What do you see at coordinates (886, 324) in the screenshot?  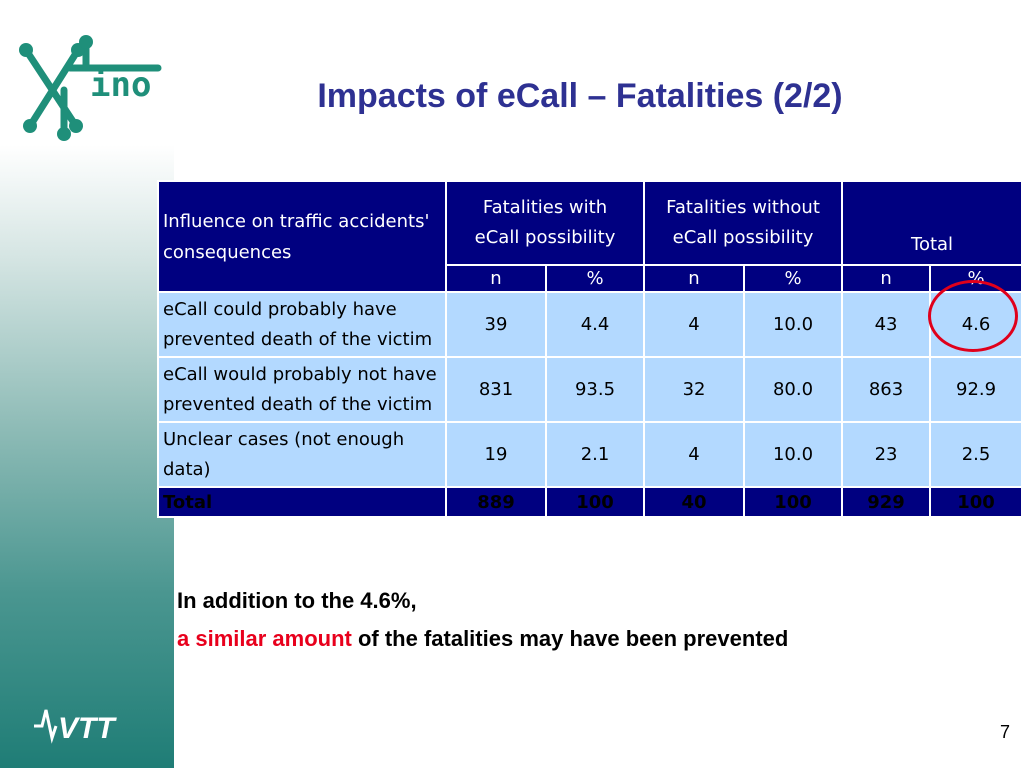 I see `table-cell: 43` at bounding box center [886, 324].